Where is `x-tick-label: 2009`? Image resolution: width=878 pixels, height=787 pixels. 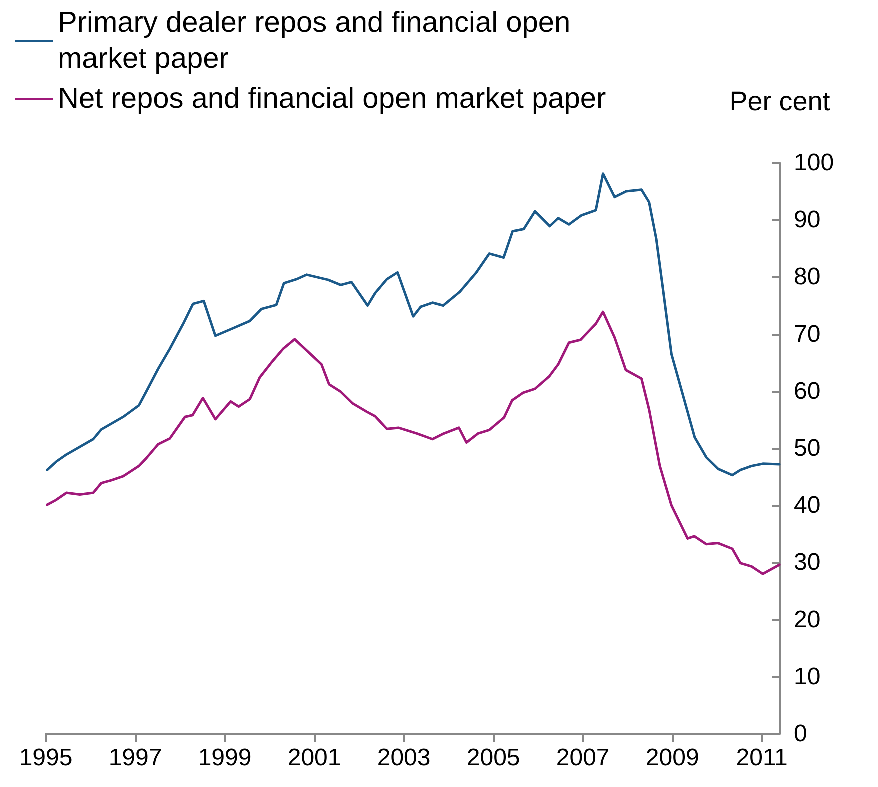
x-tick-label: 2009 is located at coordinates (673, 758).